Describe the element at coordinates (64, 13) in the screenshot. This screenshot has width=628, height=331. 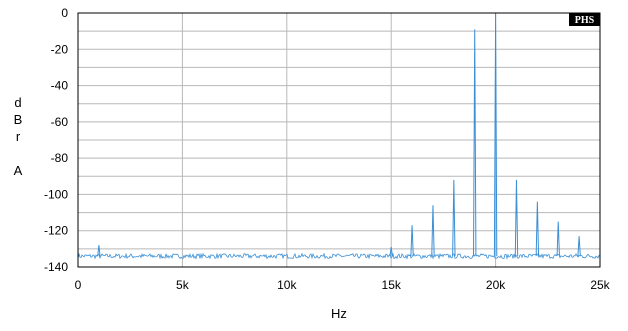
I see `y-tick-label: 0` at that location.